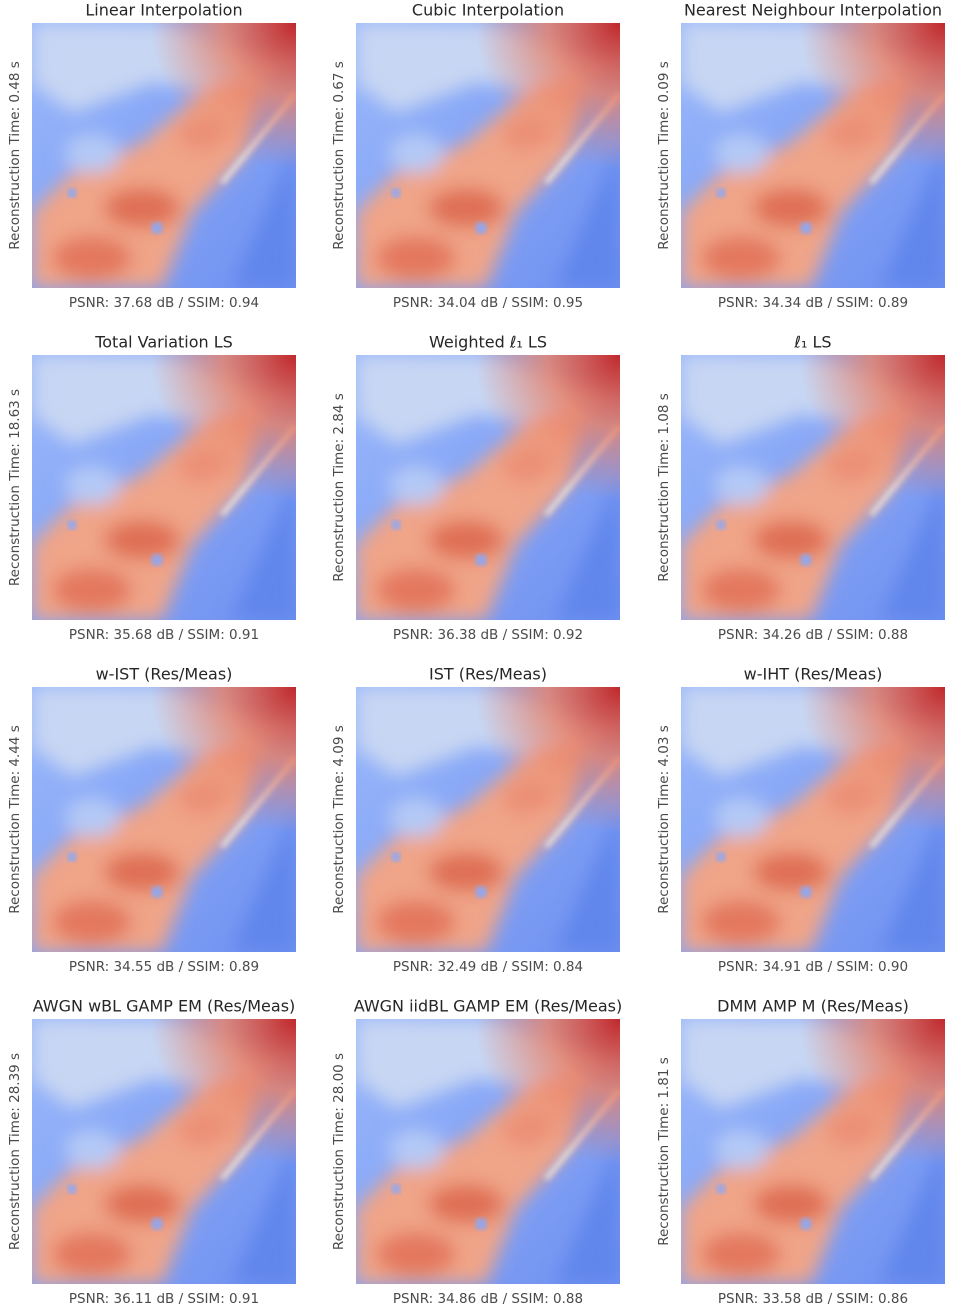  What do you see at coordinates (164, 635) in the screenshot?
I see `panel-metrics: PSNR: 35.68 dB / SSIM: 0.91` at bounding box center [164, 635].